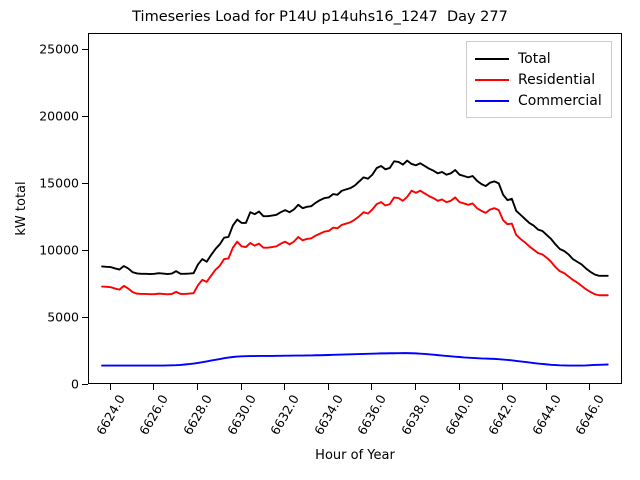 The image size is (640, 480). I want to click on x-axis-tick-label-text: 6632.0, so click(285, 415).